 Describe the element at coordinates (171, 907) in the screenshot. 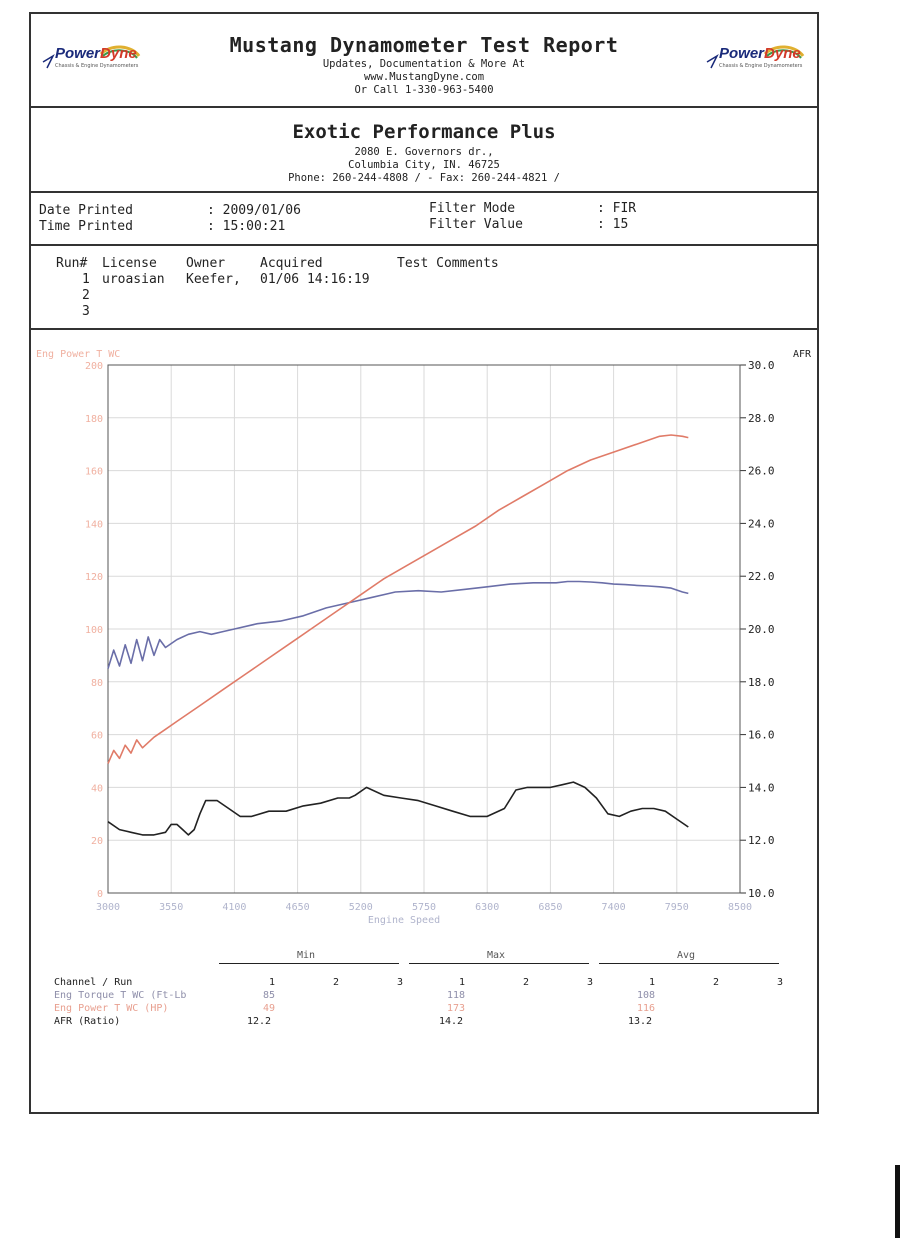

I see `x-tick-label: 3550` at that location.